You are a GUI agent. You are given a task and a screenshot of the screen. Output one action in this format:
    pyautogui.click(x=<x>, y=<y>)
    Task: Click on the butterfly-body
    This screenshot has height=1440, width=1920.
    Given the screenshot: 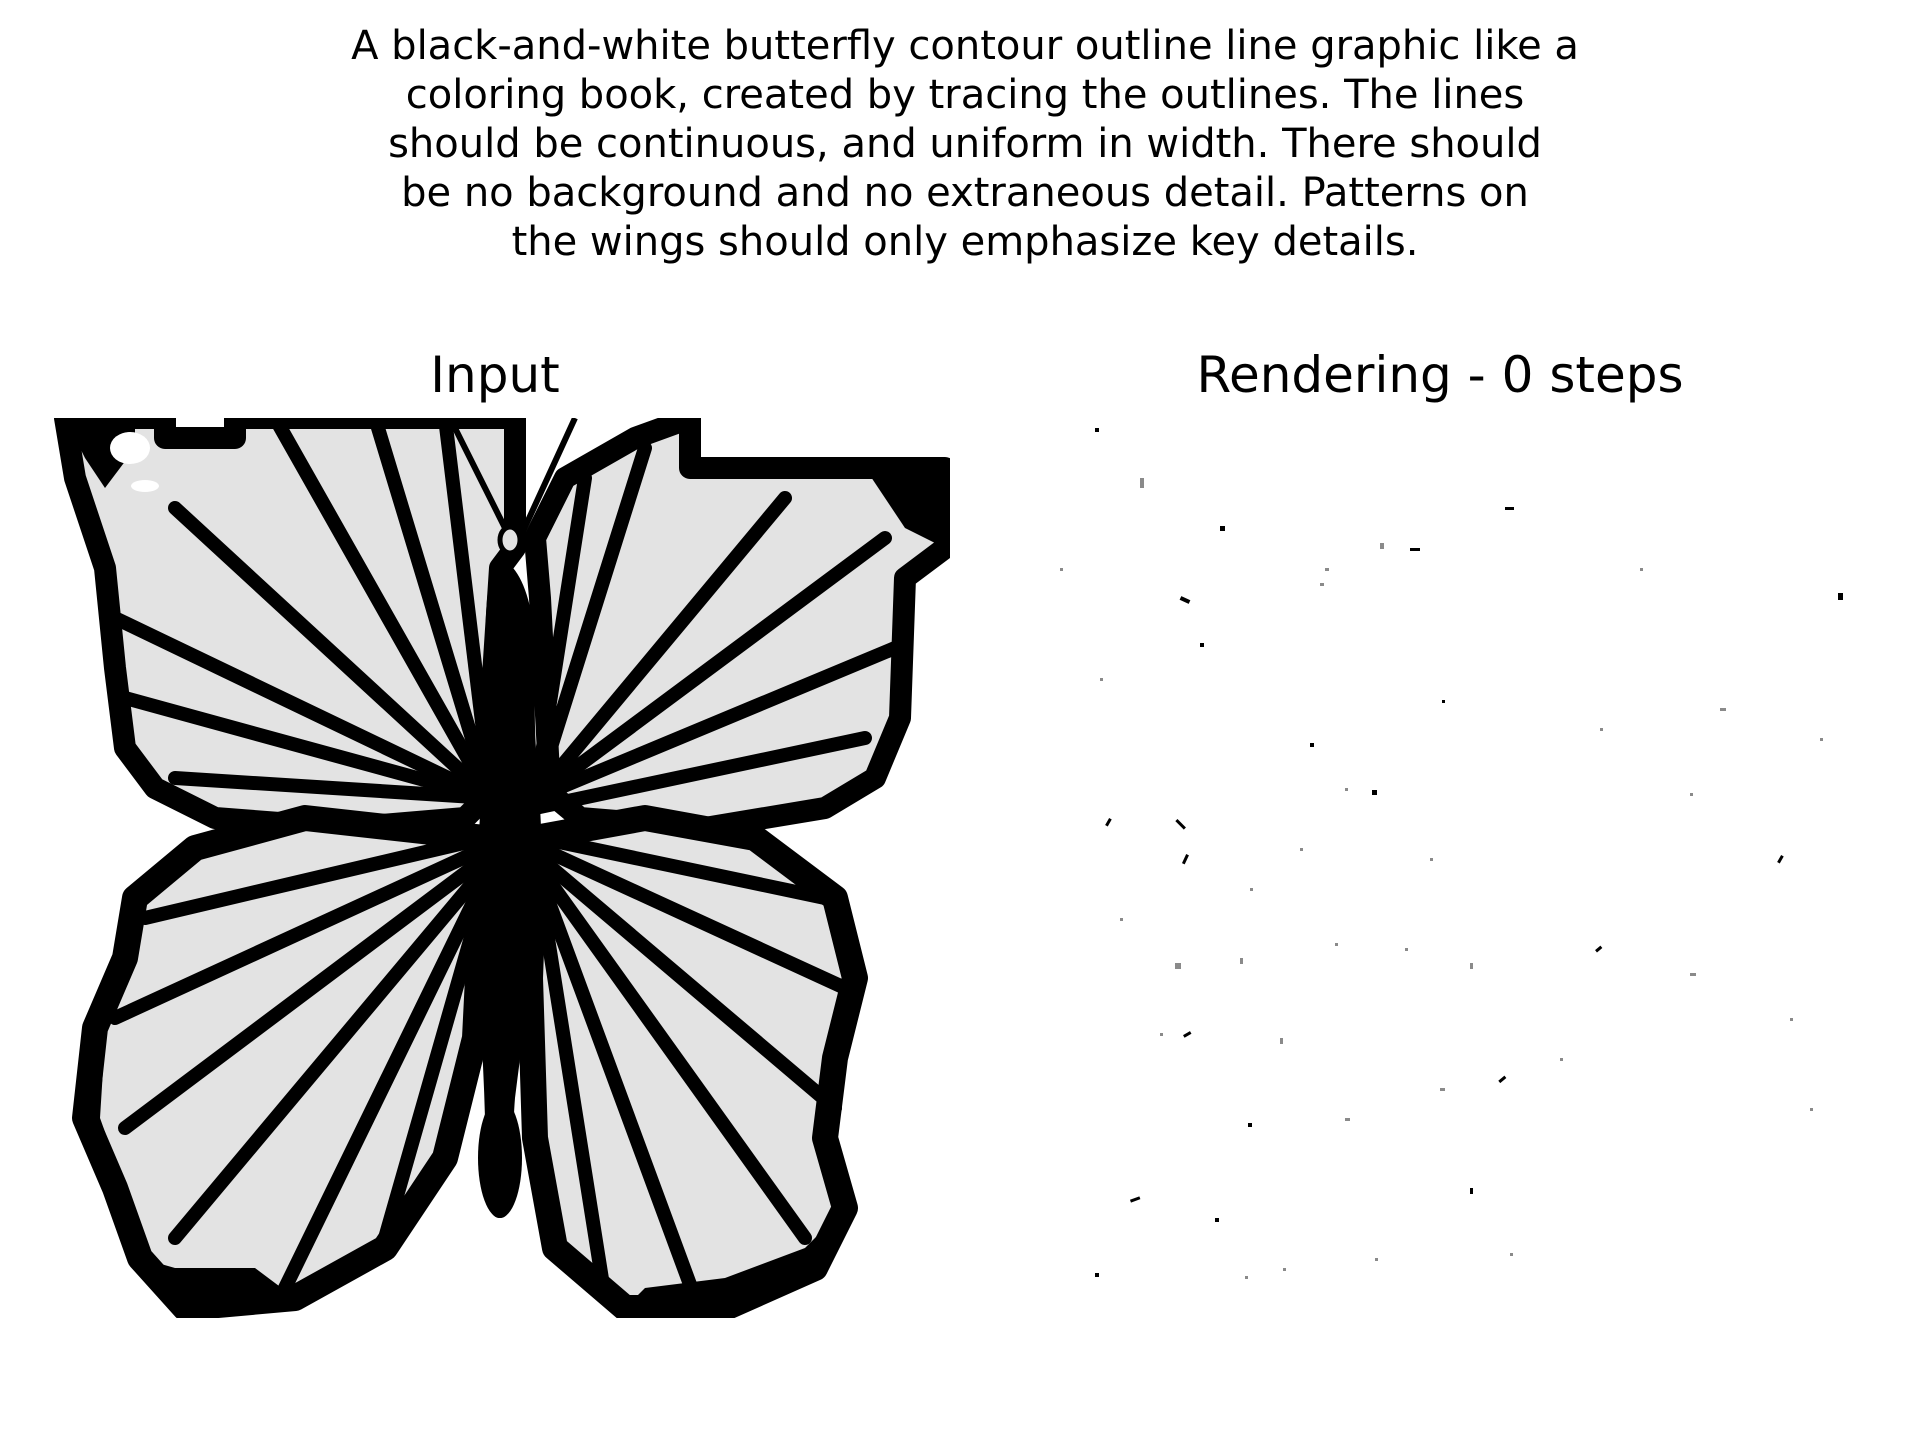 What is the action you would take?
    pyautogui.click(x=509, y=888)
    